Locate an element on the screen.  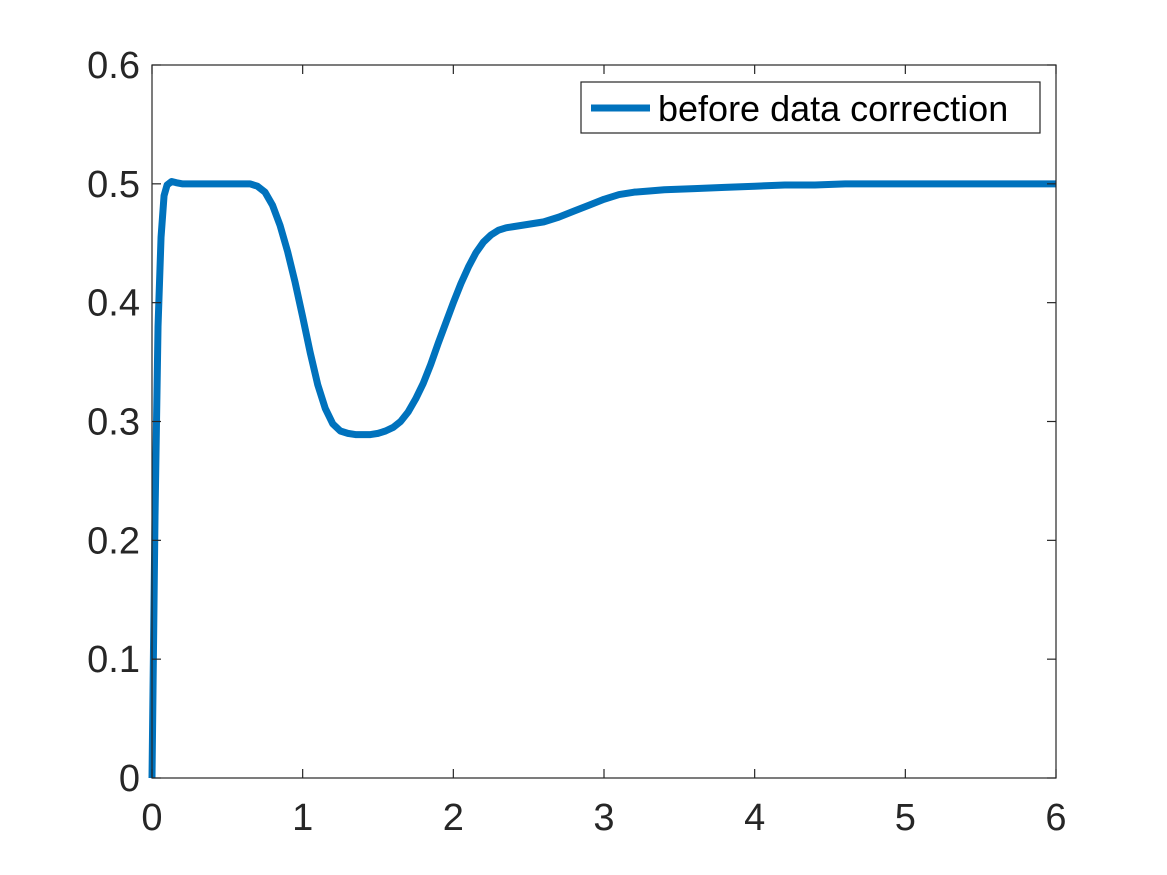
y-tick-label: 0.5 is located at coordinates (113, 185).